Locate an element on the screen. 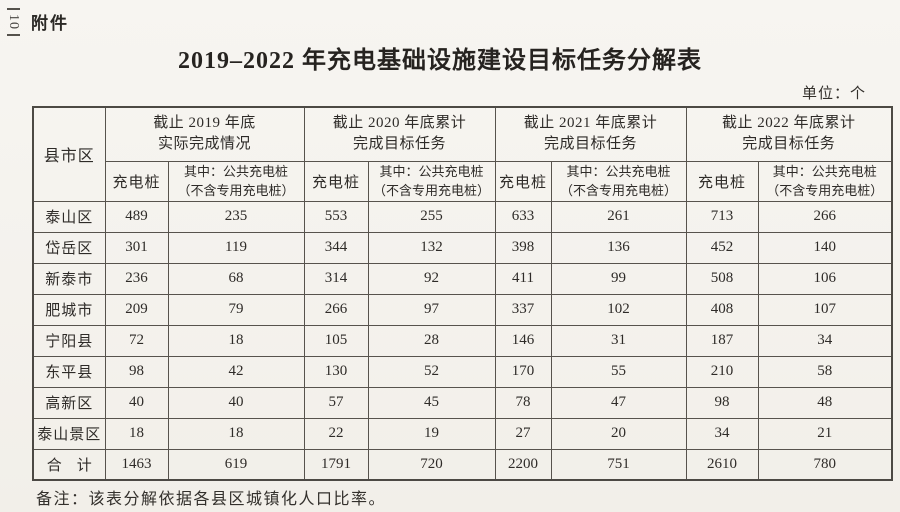 The height and width of the screenshot is (512, 900). table-row-taishanjingqu: 泰山景区 18 18 22 19 27 20 34 21 is located at coordinates (462, 433).